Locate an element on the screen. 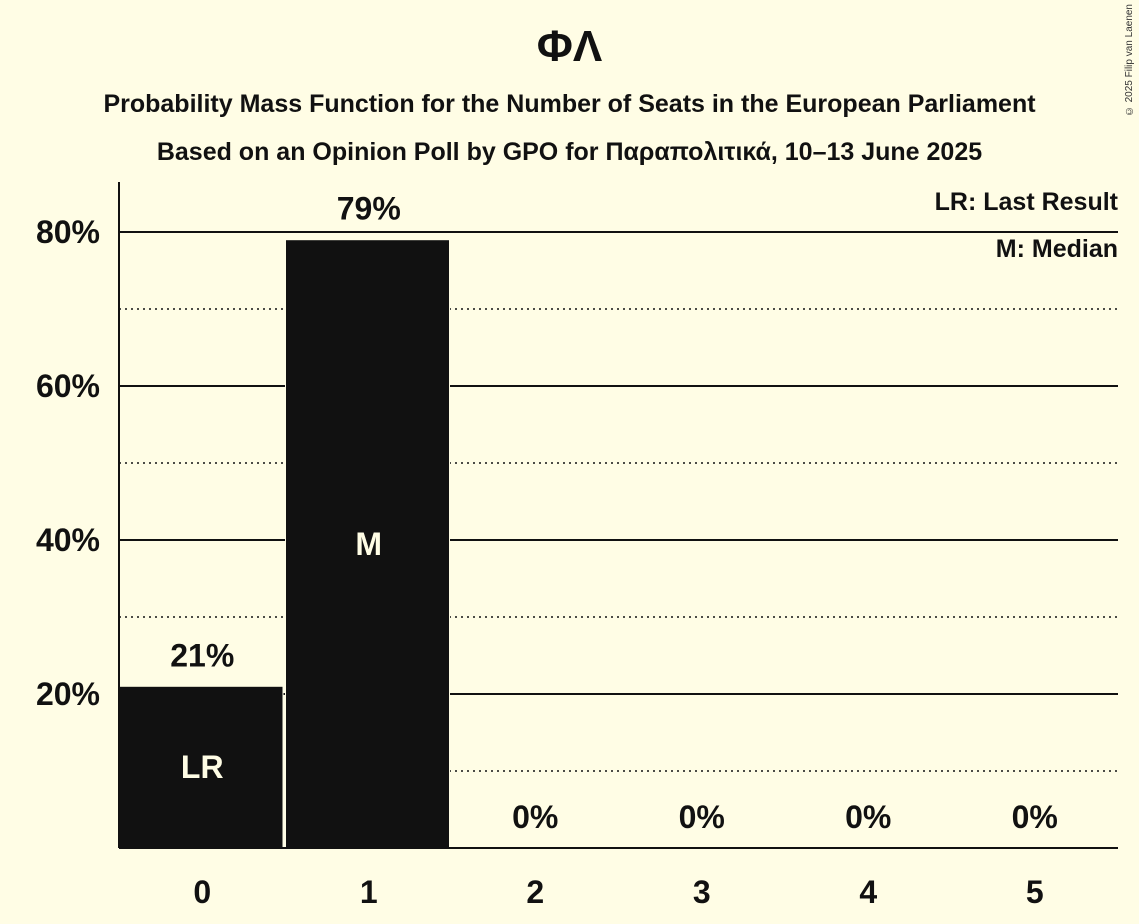 This screenshot has height=924, width=1139. chart-title: ΦΛ is located at coordinates (569, 46).